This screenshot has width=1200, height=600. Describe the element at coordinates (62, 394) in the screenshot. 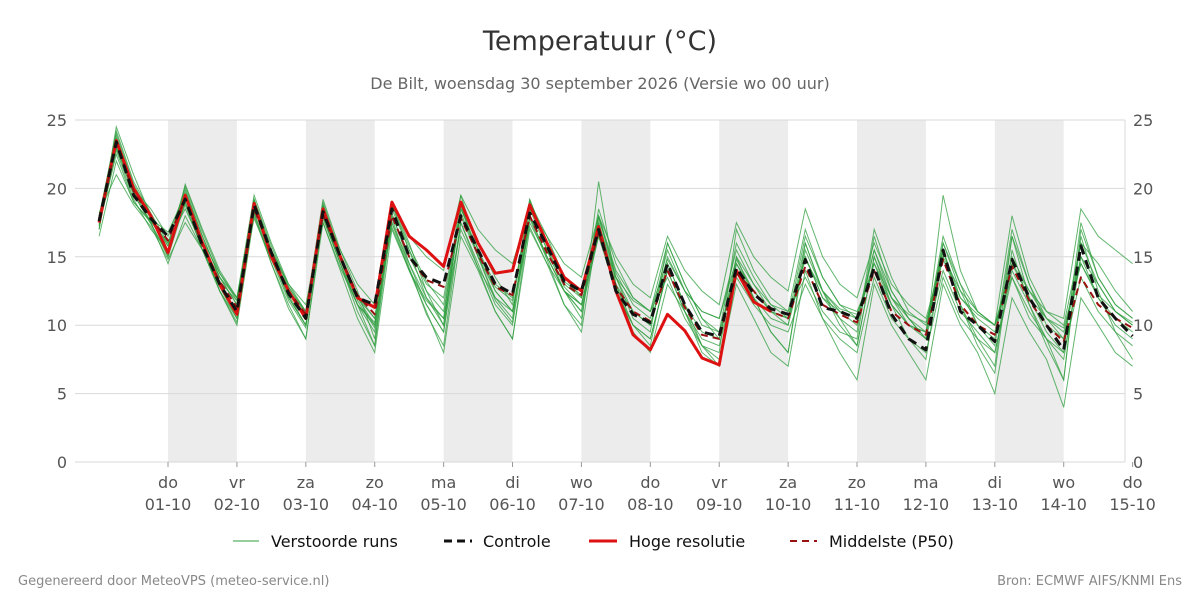

I see `y-tick-left-5: 5` at that location.